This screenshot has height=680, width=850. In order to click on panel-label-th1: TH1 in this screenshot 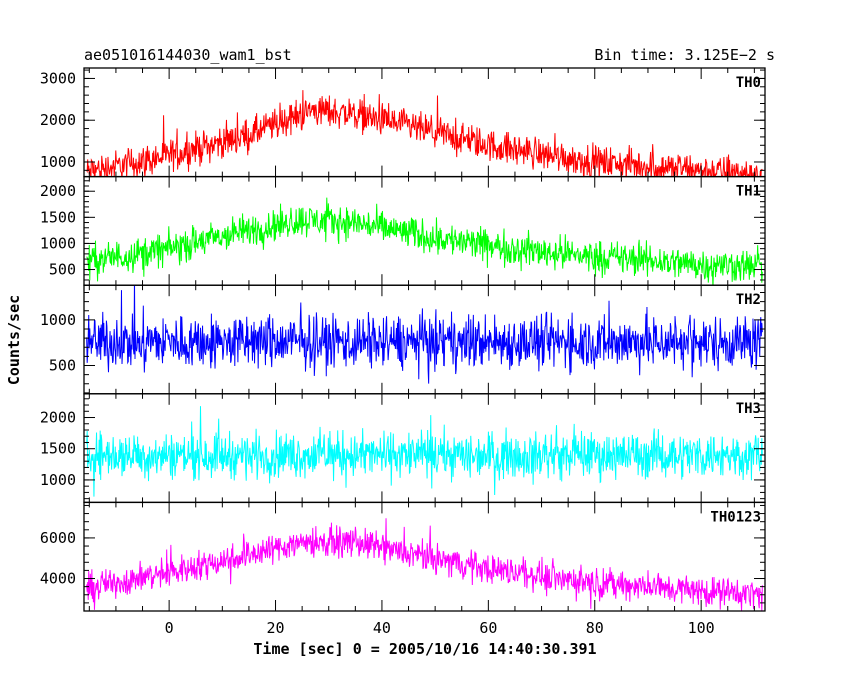, I will do `click(748, 192)`.